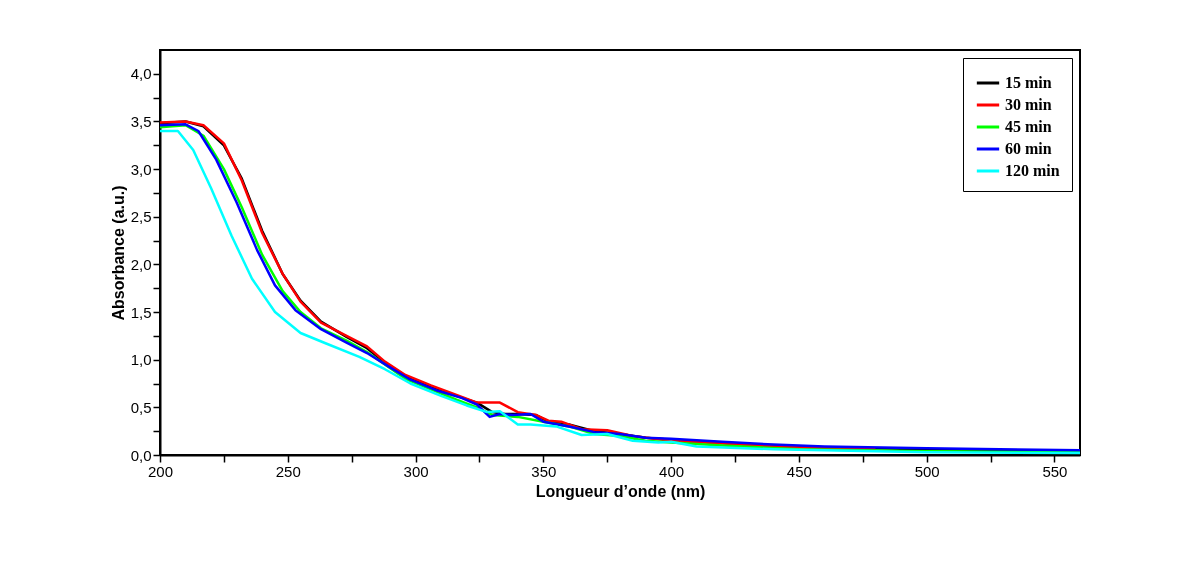 Image resolution: width=1178 pixels, height=565 pixels. Describe the element at coordinates (141, 407) in the screenshot. I see `y-tick-label: 0,5` at that location.